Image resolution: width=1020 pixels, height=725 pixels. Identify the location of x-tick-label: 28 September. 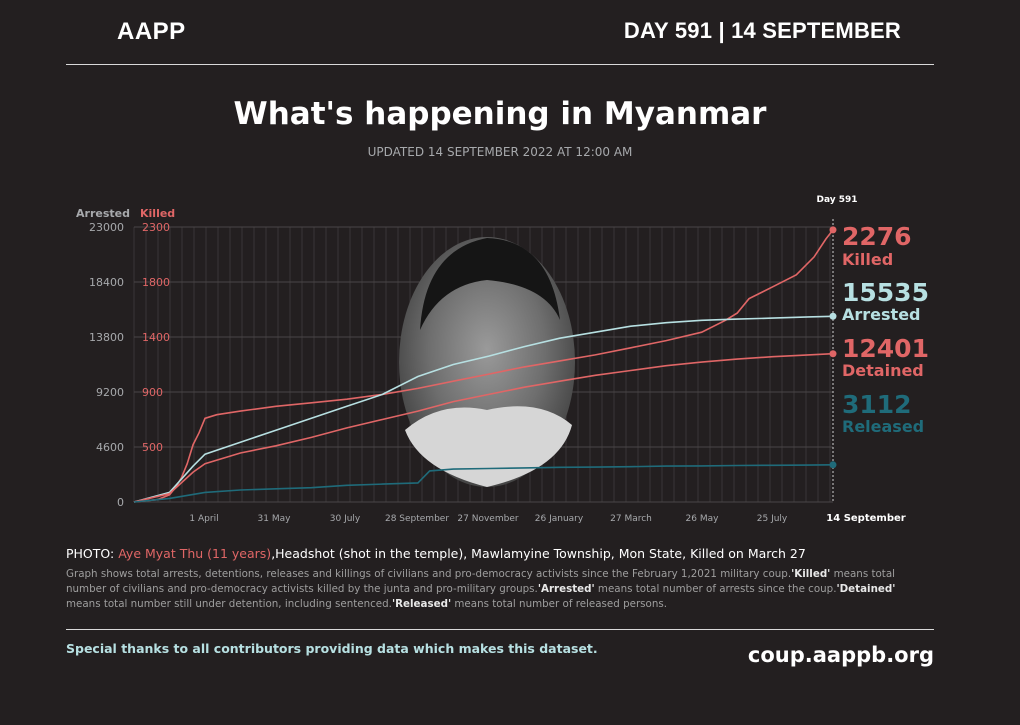
(417, 519).